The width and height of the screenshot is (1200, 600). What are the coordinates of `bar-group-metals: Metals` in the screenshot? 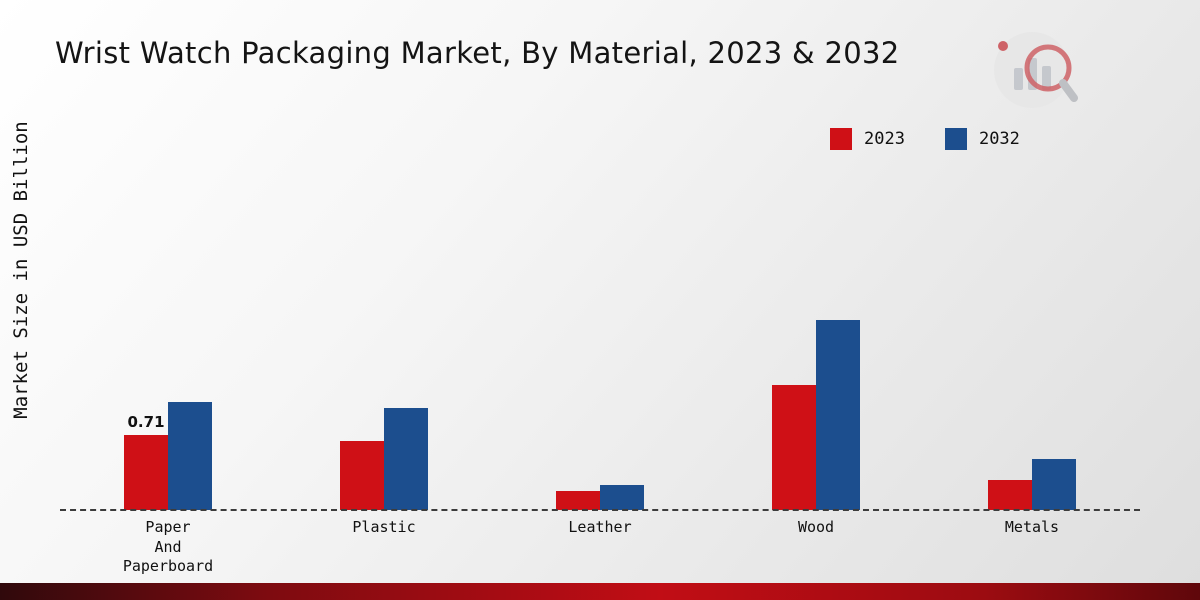 It's located at (1032, 328).